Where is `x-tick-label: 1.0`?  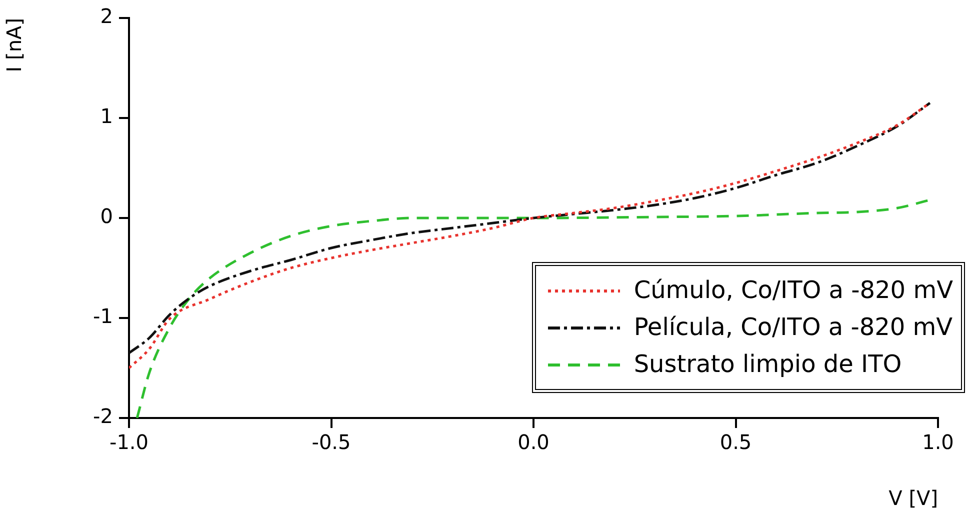
x-tick-label: 1.0 is located at coordinates (938, 442).